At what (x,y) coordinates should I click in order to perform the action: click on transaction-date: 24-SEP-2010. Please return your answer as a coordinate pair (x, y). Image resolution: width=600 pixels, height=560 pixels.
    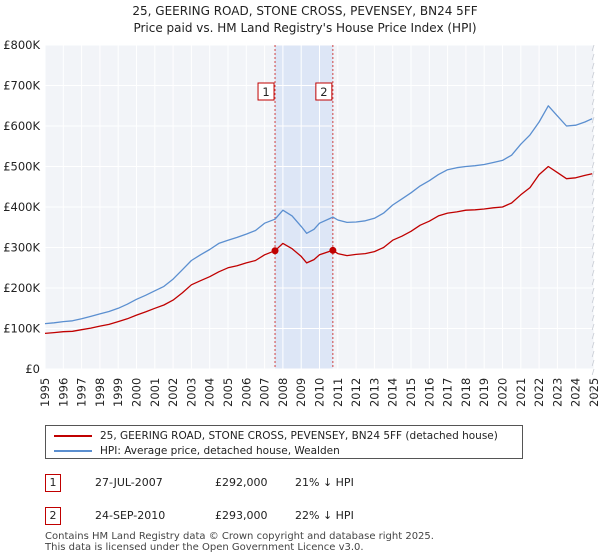
    Looking at the image, I should click on (130, 515).